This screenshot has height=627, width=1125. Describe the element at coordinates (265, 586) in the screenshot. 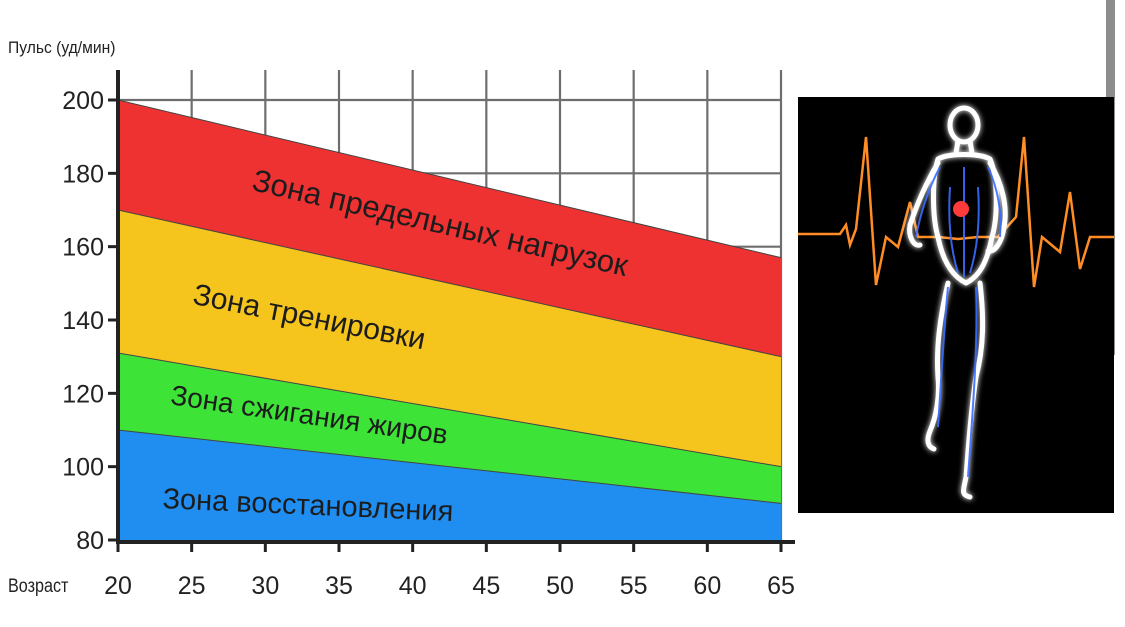

I see `x-tick-label: 30` at that location.